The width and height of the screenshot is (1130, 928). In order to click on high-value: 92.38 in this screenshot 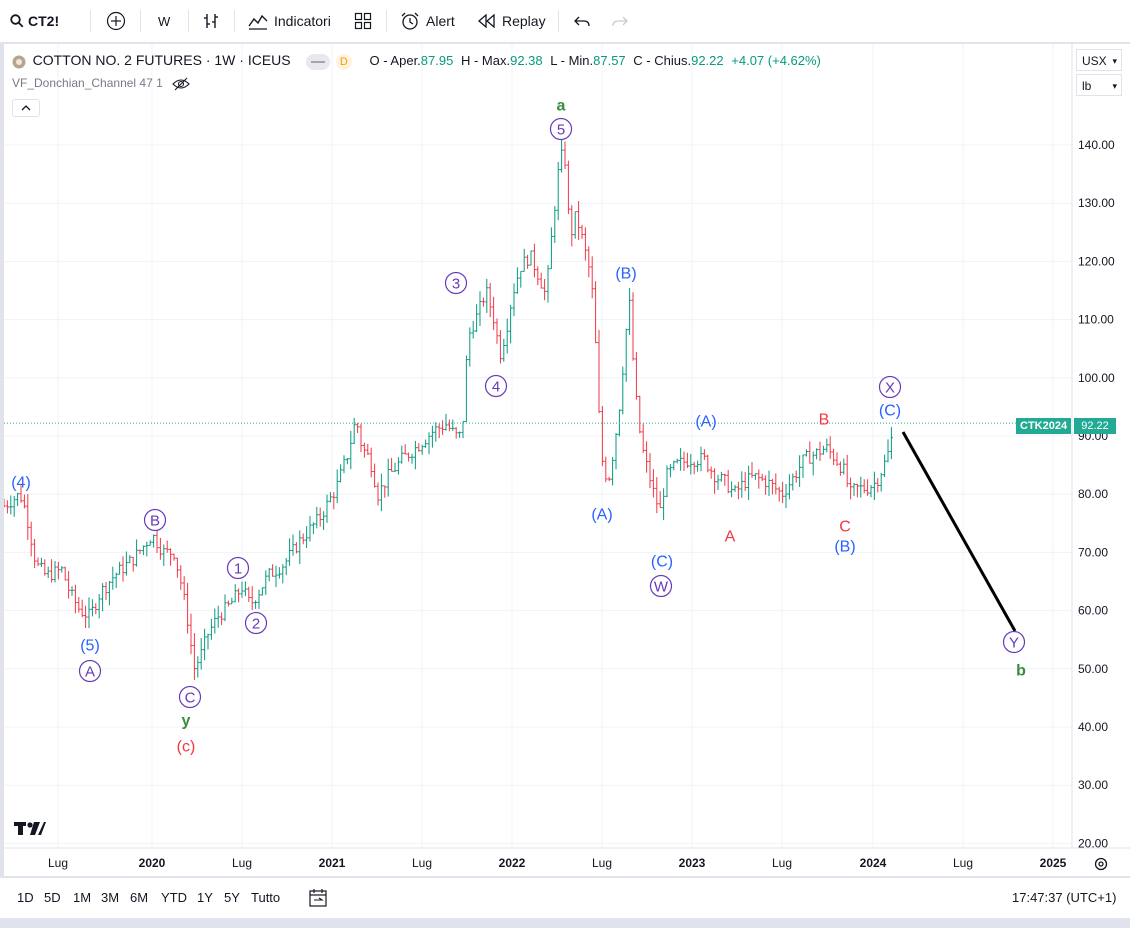, I will do `click(526, 60)`.